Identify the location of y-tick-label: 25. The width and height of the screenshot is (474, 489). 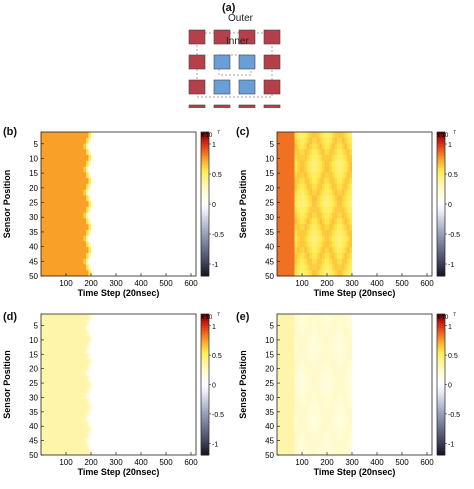
(33, 203).